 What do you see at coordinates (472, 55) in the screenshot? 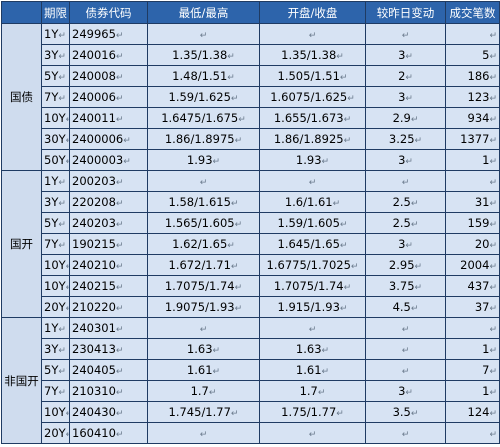
I see `trades-cell: 5↵` at bounding box center [472, 55].